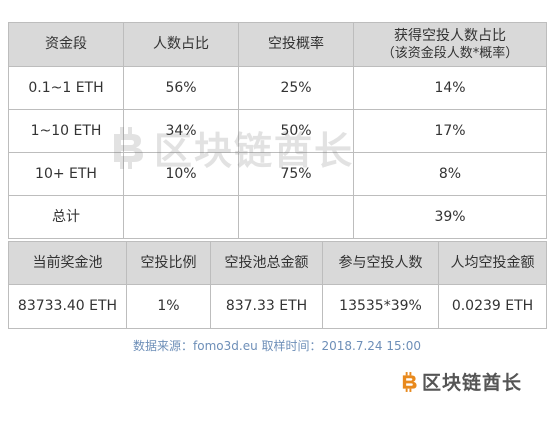  I want to click on header-people-share: 人数占比, so click(181, 44).